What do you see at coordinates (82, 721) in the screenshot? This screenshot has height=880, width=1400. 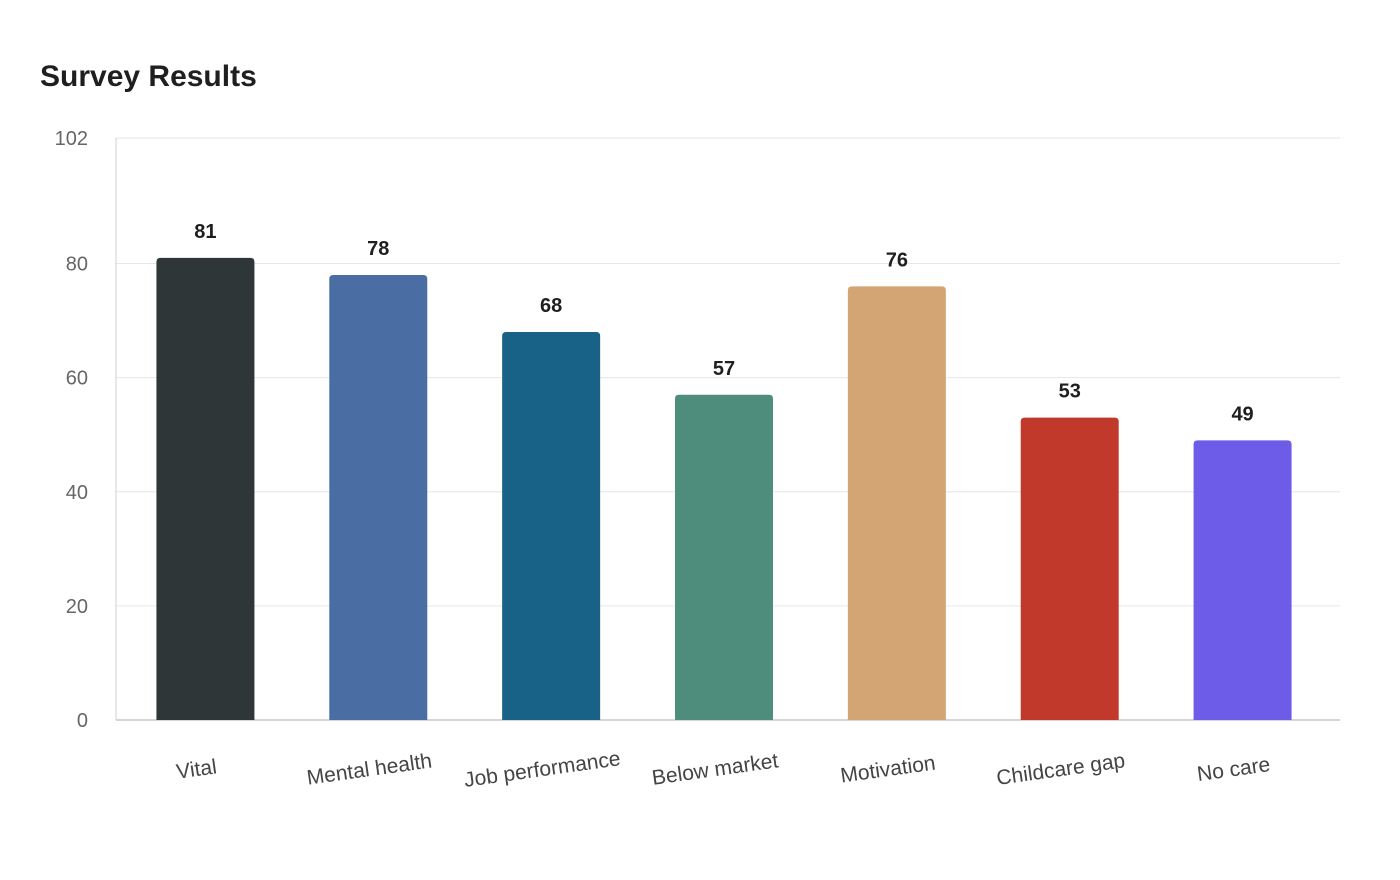 I see `y-tick-label: 0` at bounding box center [82, 721].